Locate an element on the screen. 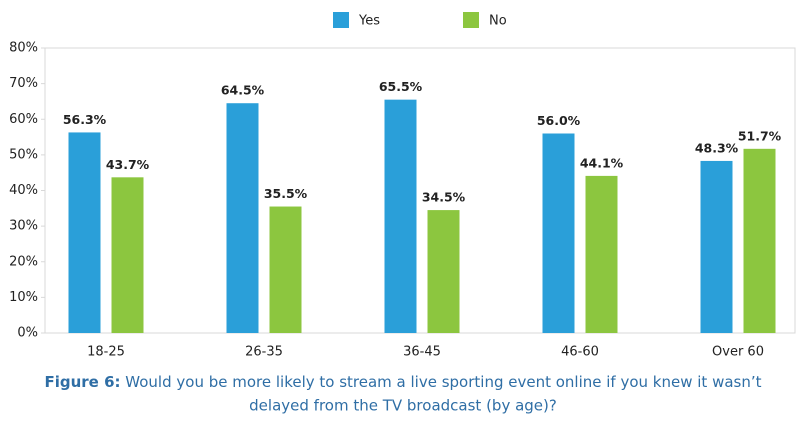 The height and width of the screenshot is (423, 807). data-label: 56.0% is located at coordinates (559, 120).